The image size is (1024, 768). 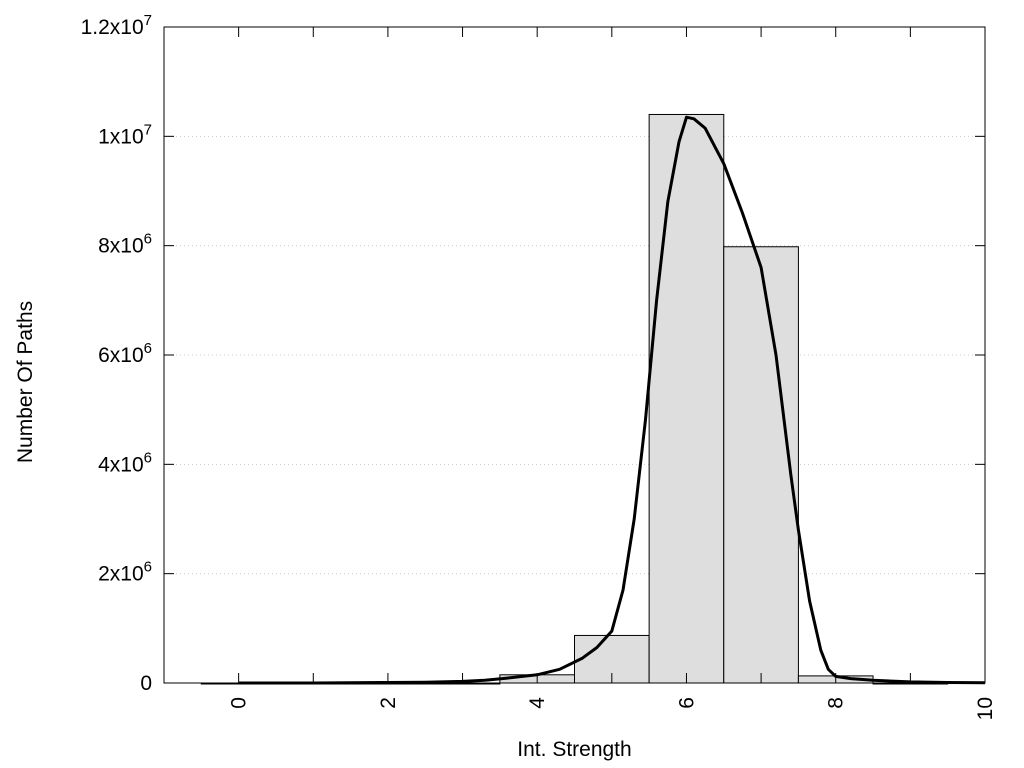 I want to click on x-tick-label: 2, so click(x=388, y=703).